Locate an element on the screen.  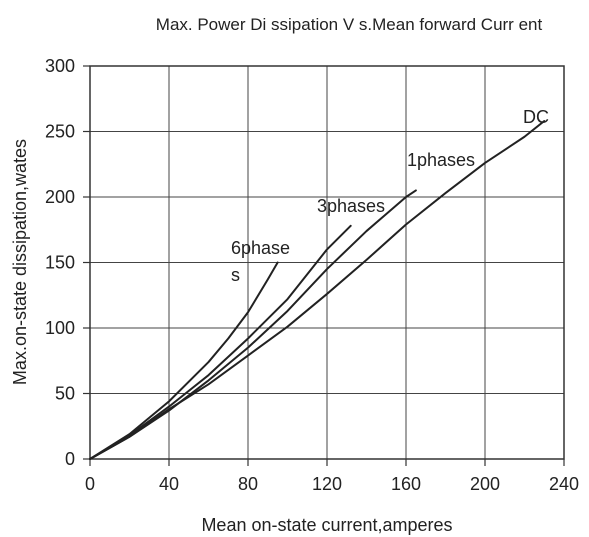
series-label-line: 3phases is located at coordinates (351, 206).